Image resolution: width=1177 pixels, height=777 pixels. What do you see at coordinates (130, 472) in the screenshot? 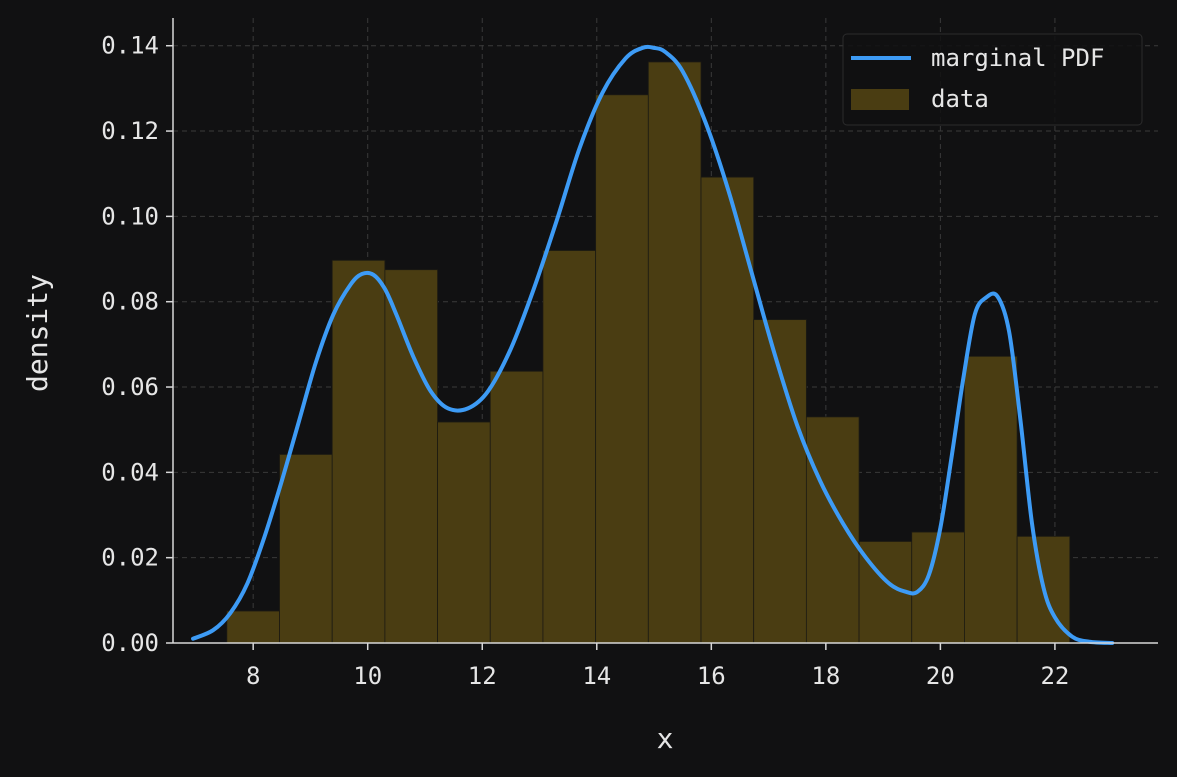
I see `y-tick-label: 0.04` at bounding box center [130, 472].